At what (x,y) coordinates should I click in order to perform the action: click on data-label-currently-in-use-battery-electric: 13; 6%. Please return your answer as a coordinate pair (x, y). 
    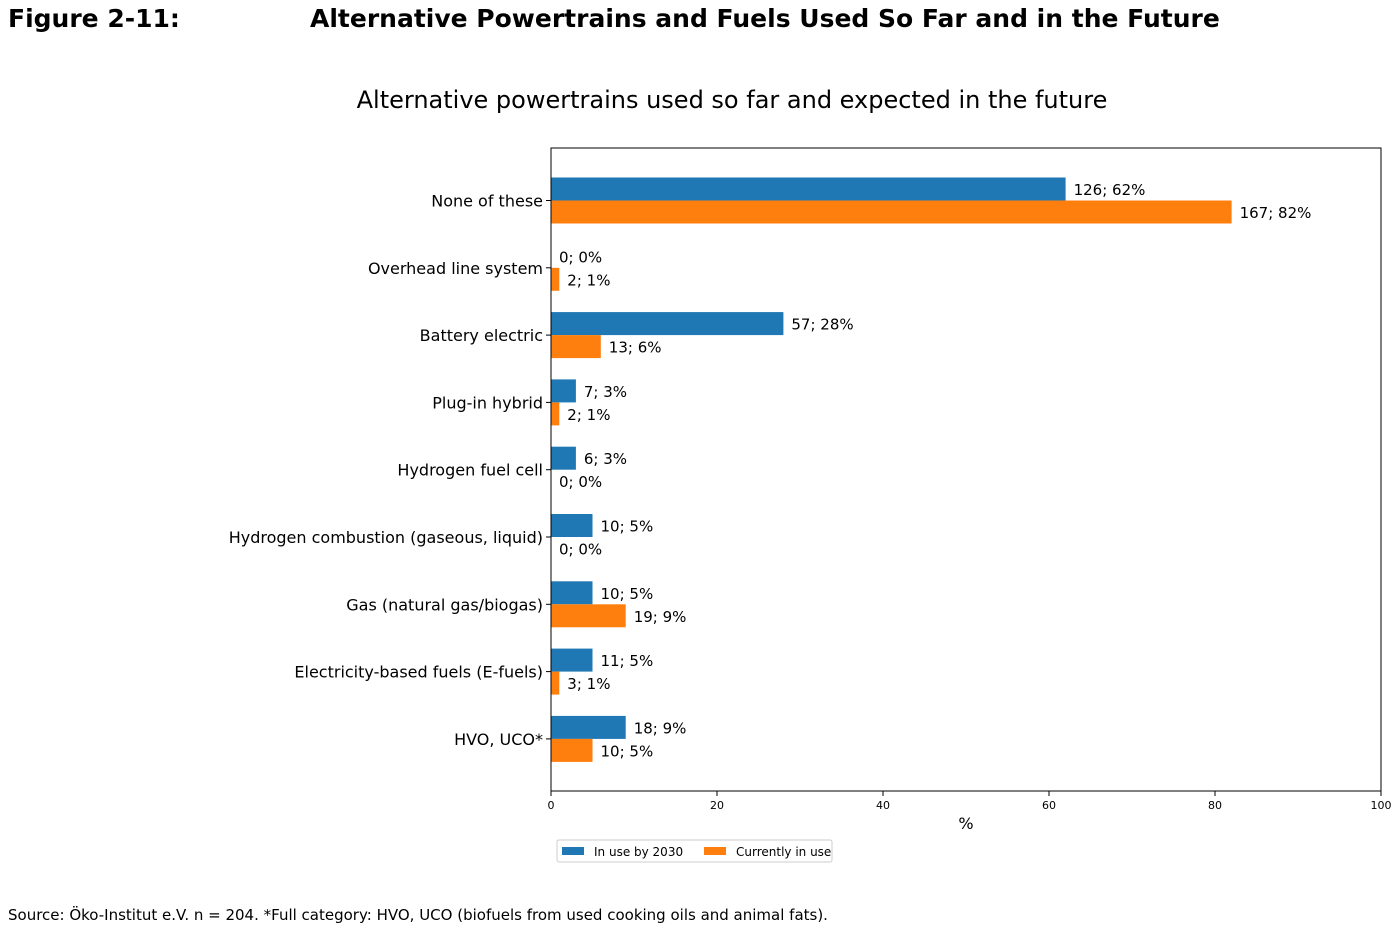
    Looking at the image, I should click on (635, 348).